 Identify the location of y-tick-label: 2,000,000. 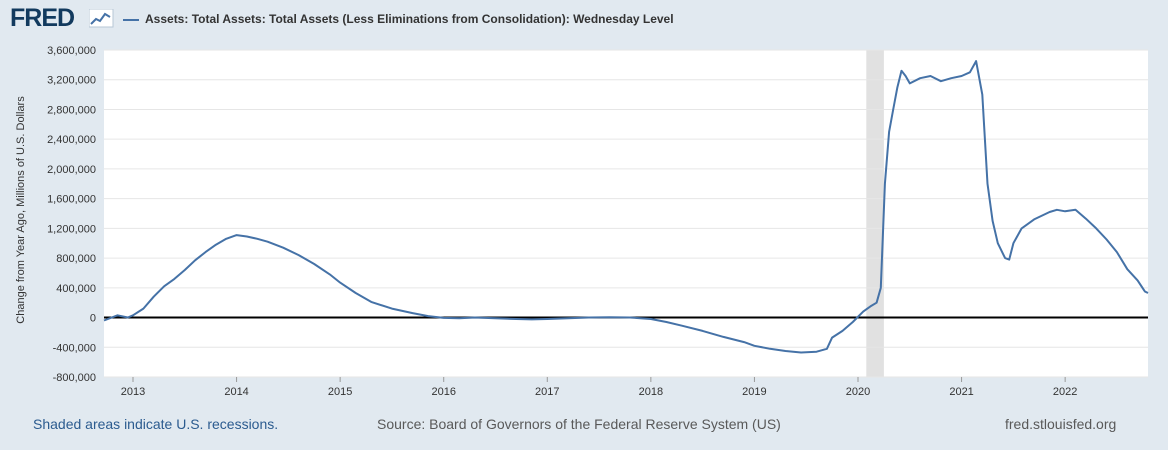
(71, 170).